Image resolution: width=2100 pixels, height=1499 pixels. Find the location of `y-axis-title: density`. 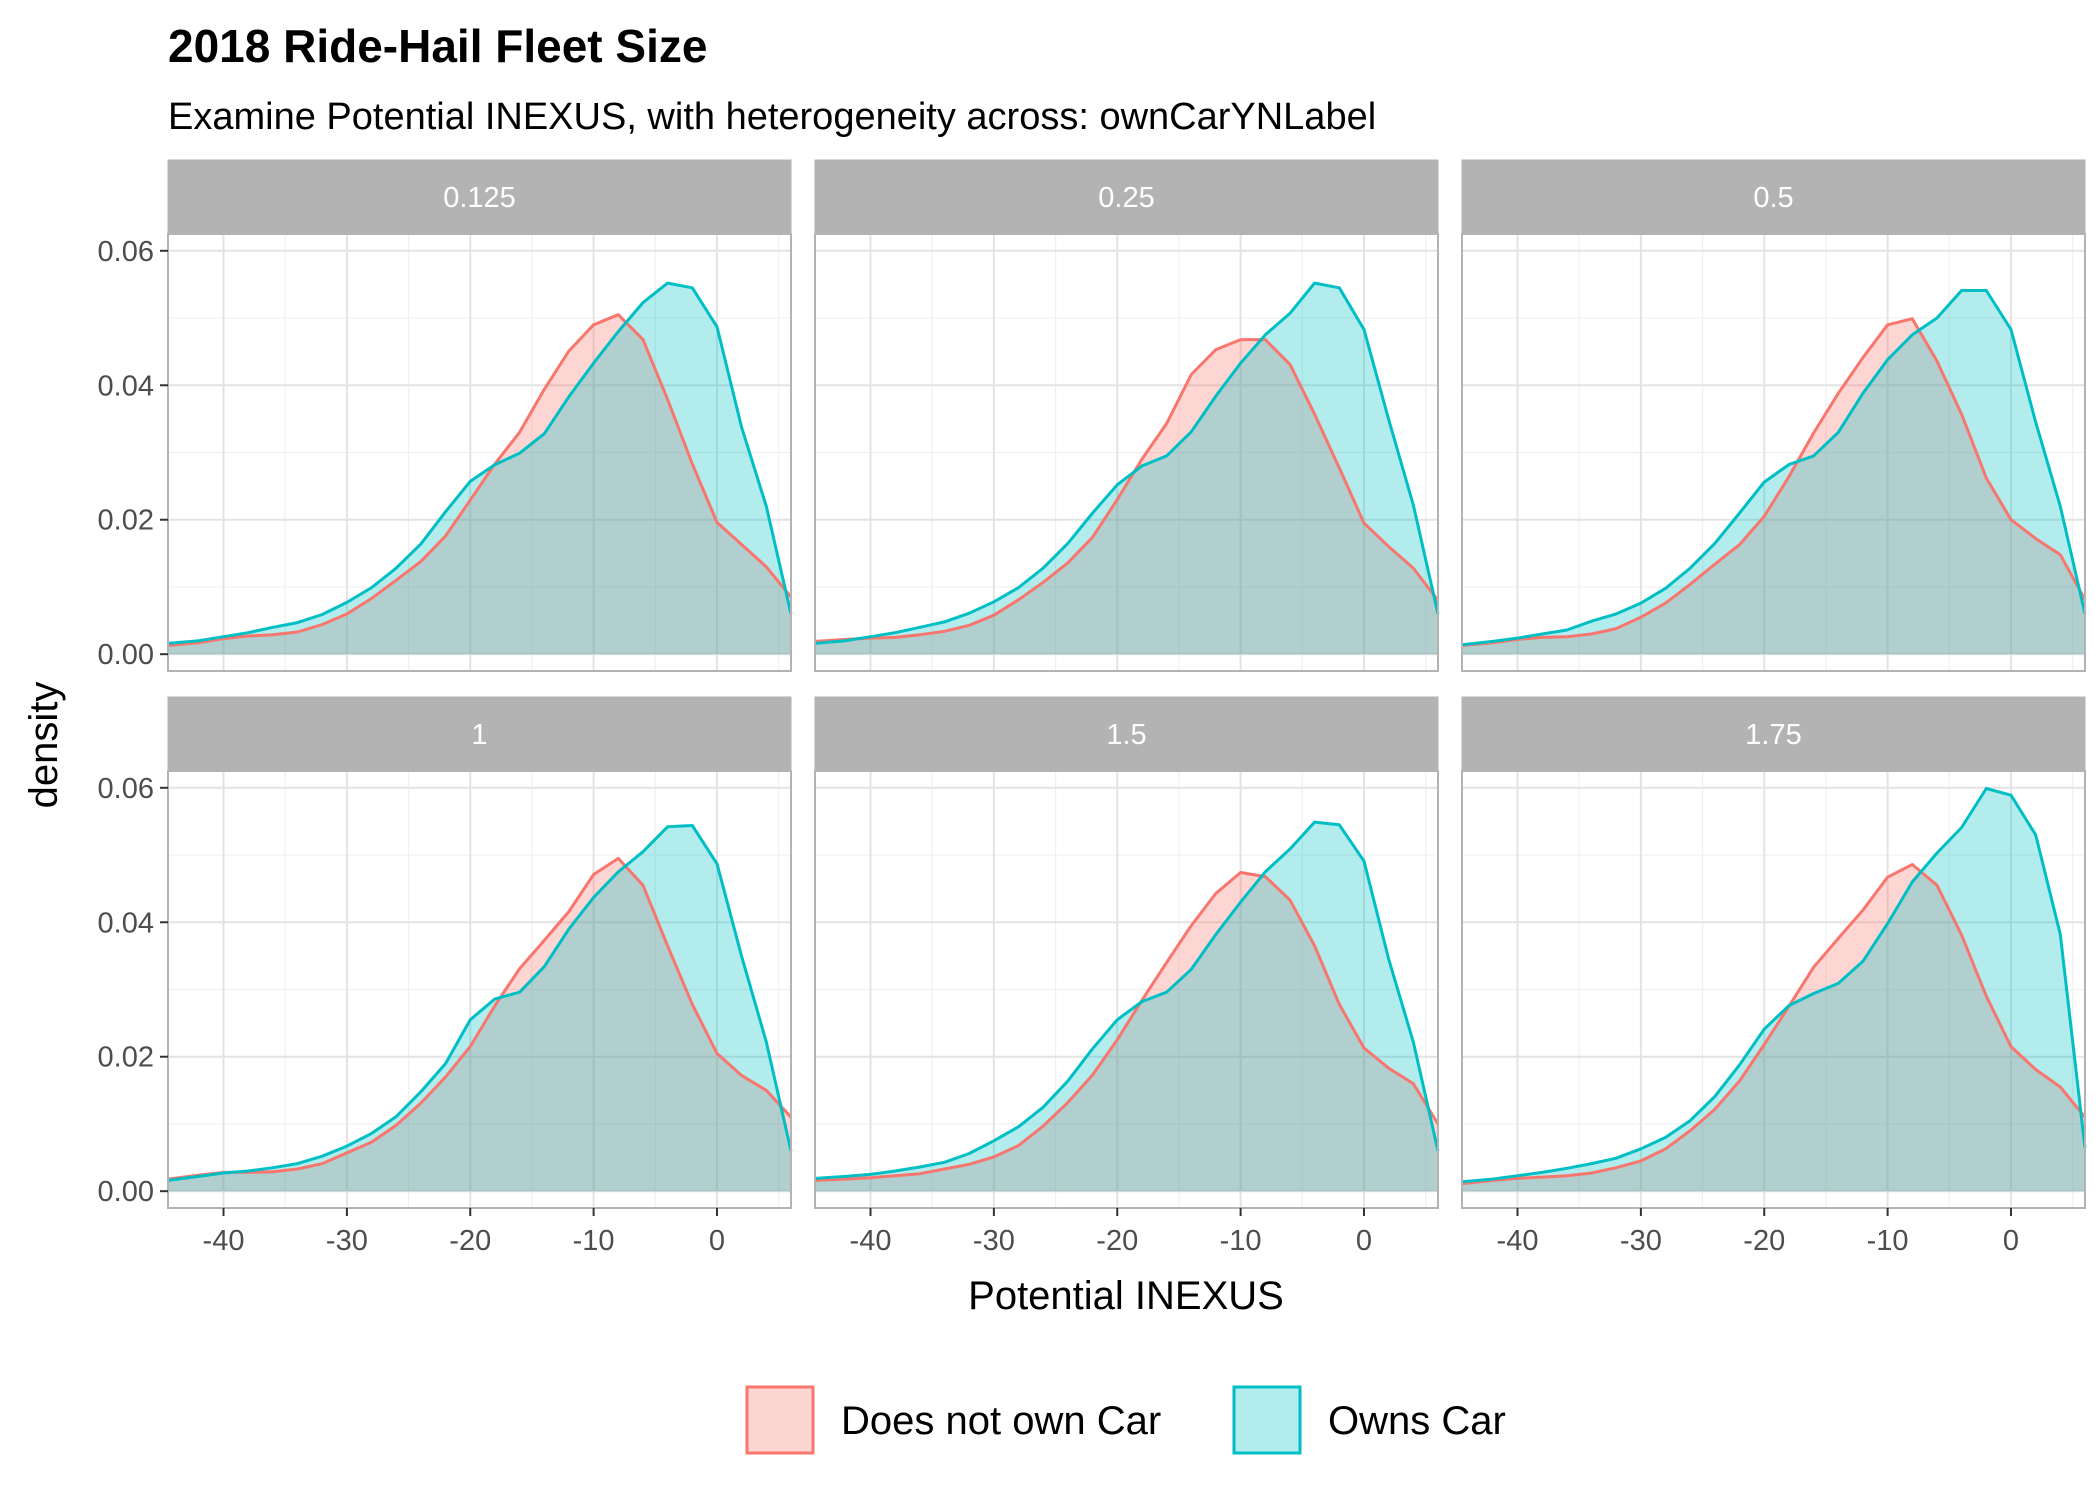

y-axis-title: density is located at coordinates (44, 745).